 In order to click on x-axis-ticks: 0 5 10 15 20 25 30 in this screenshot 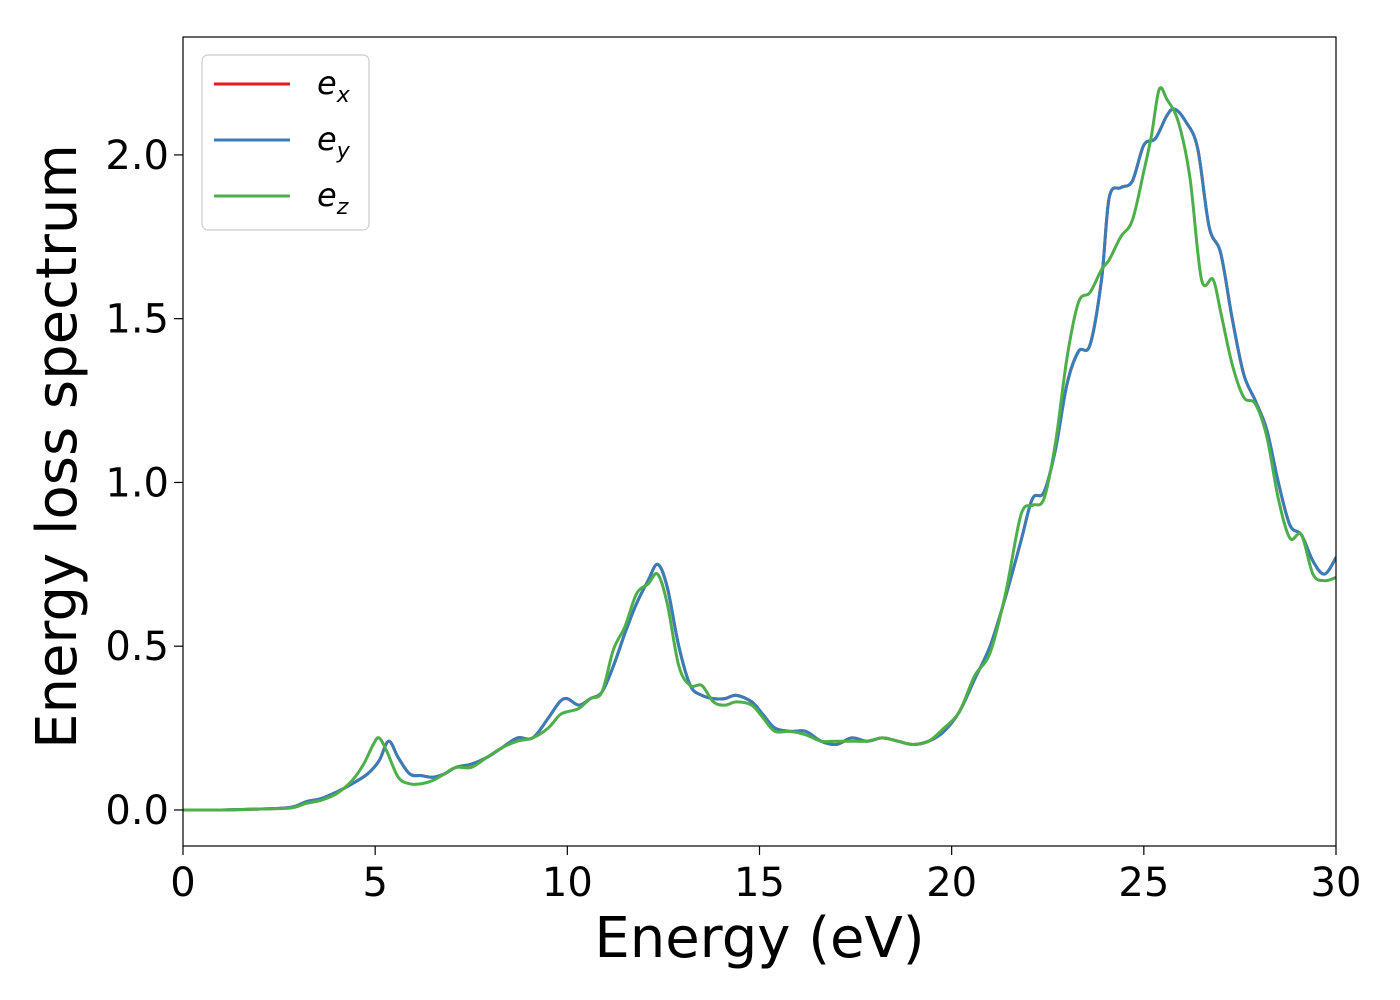, I will do `click(765, 876)`.